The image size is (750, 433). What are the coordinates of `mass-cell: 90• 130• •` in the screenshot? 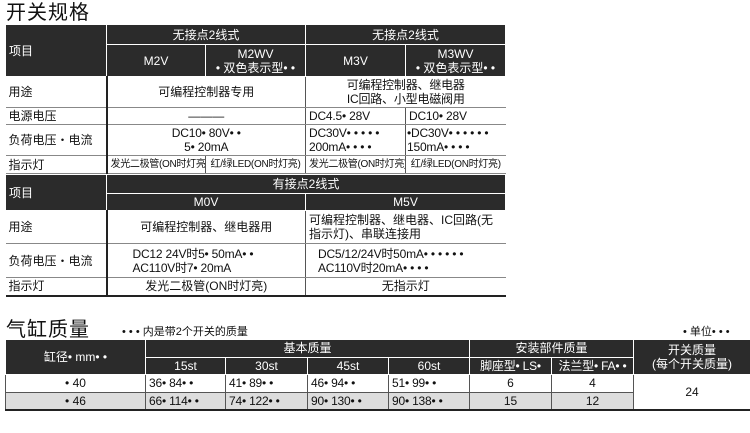 It's located at (348, 401).